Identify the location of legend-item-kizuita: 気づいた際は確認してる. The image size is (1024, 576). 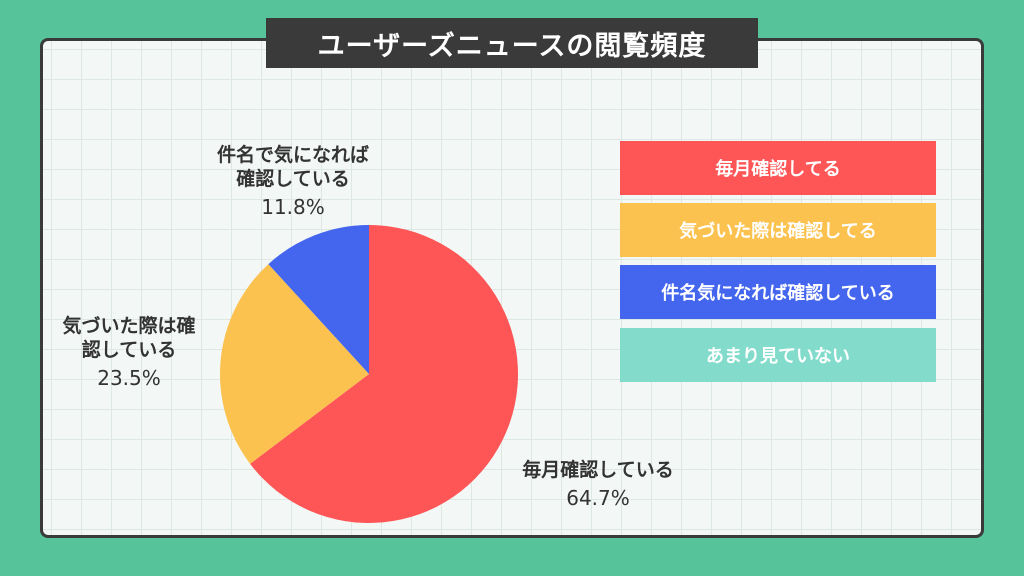
(778, 230).